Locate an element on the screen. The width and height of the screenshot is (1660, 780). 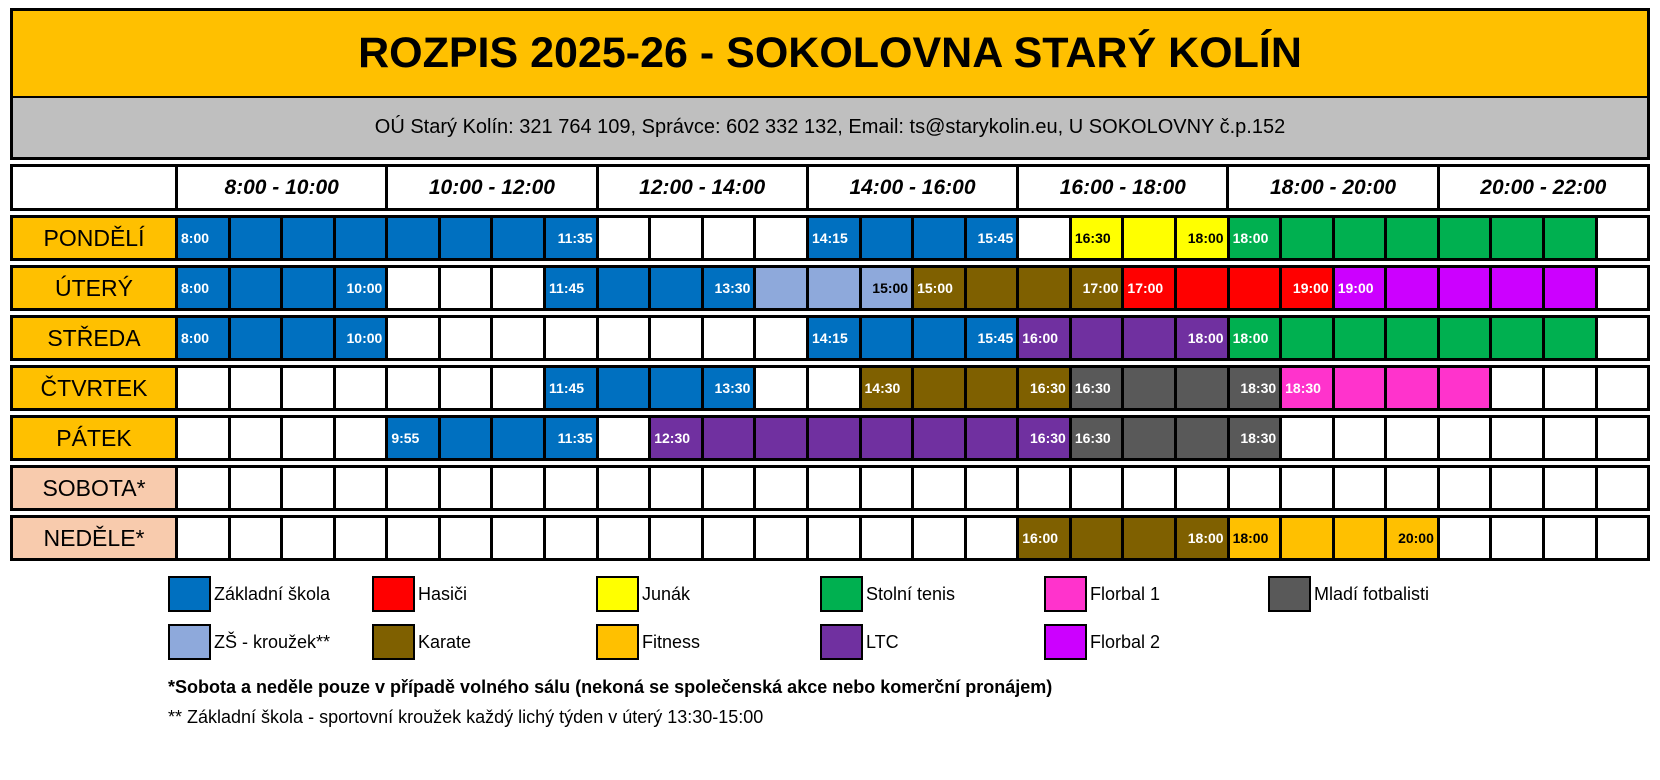
slot-zs: 8:00 is located at coordinates (201, 338).